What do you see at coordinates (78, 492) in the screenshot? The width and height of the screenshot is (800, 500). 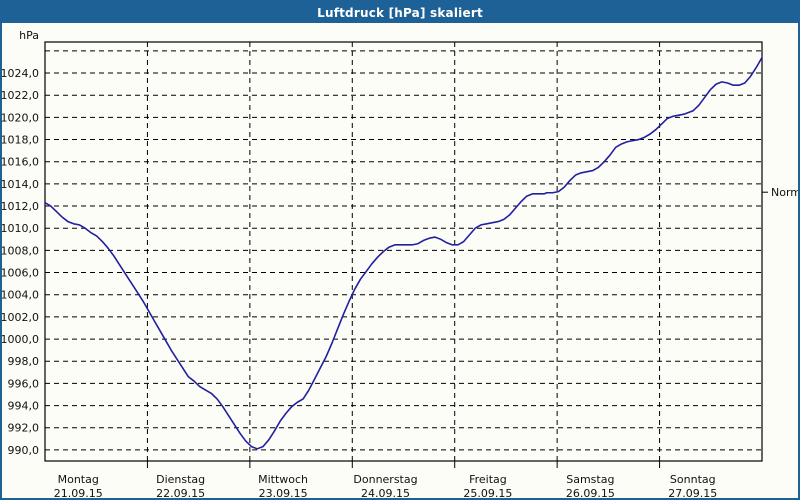 I see `x-axis-day-date: 21.09.15` at bounding box center [78, 492].